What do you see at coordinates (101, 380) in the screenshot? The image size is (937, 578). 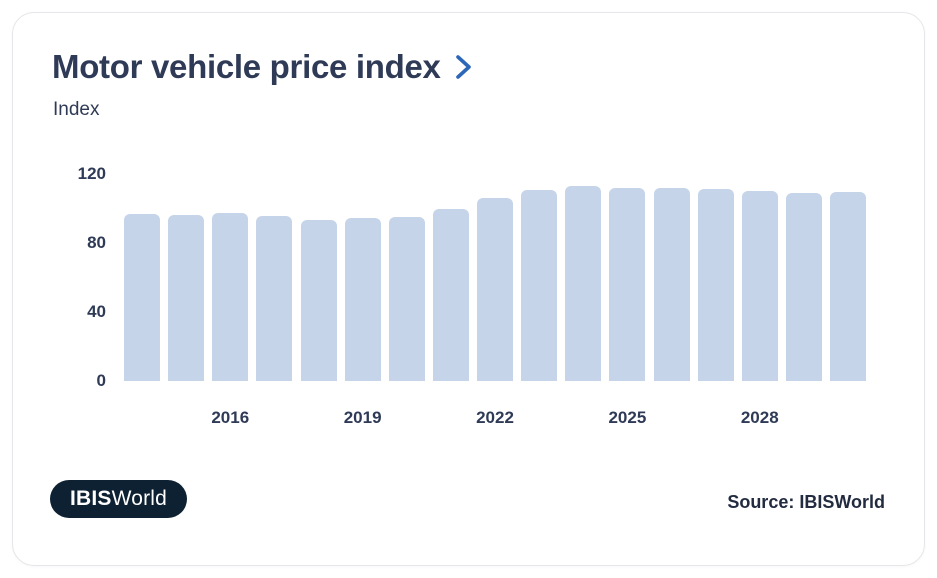 I see `y-tick-label-0: 0` at bounding box center [101, 380].